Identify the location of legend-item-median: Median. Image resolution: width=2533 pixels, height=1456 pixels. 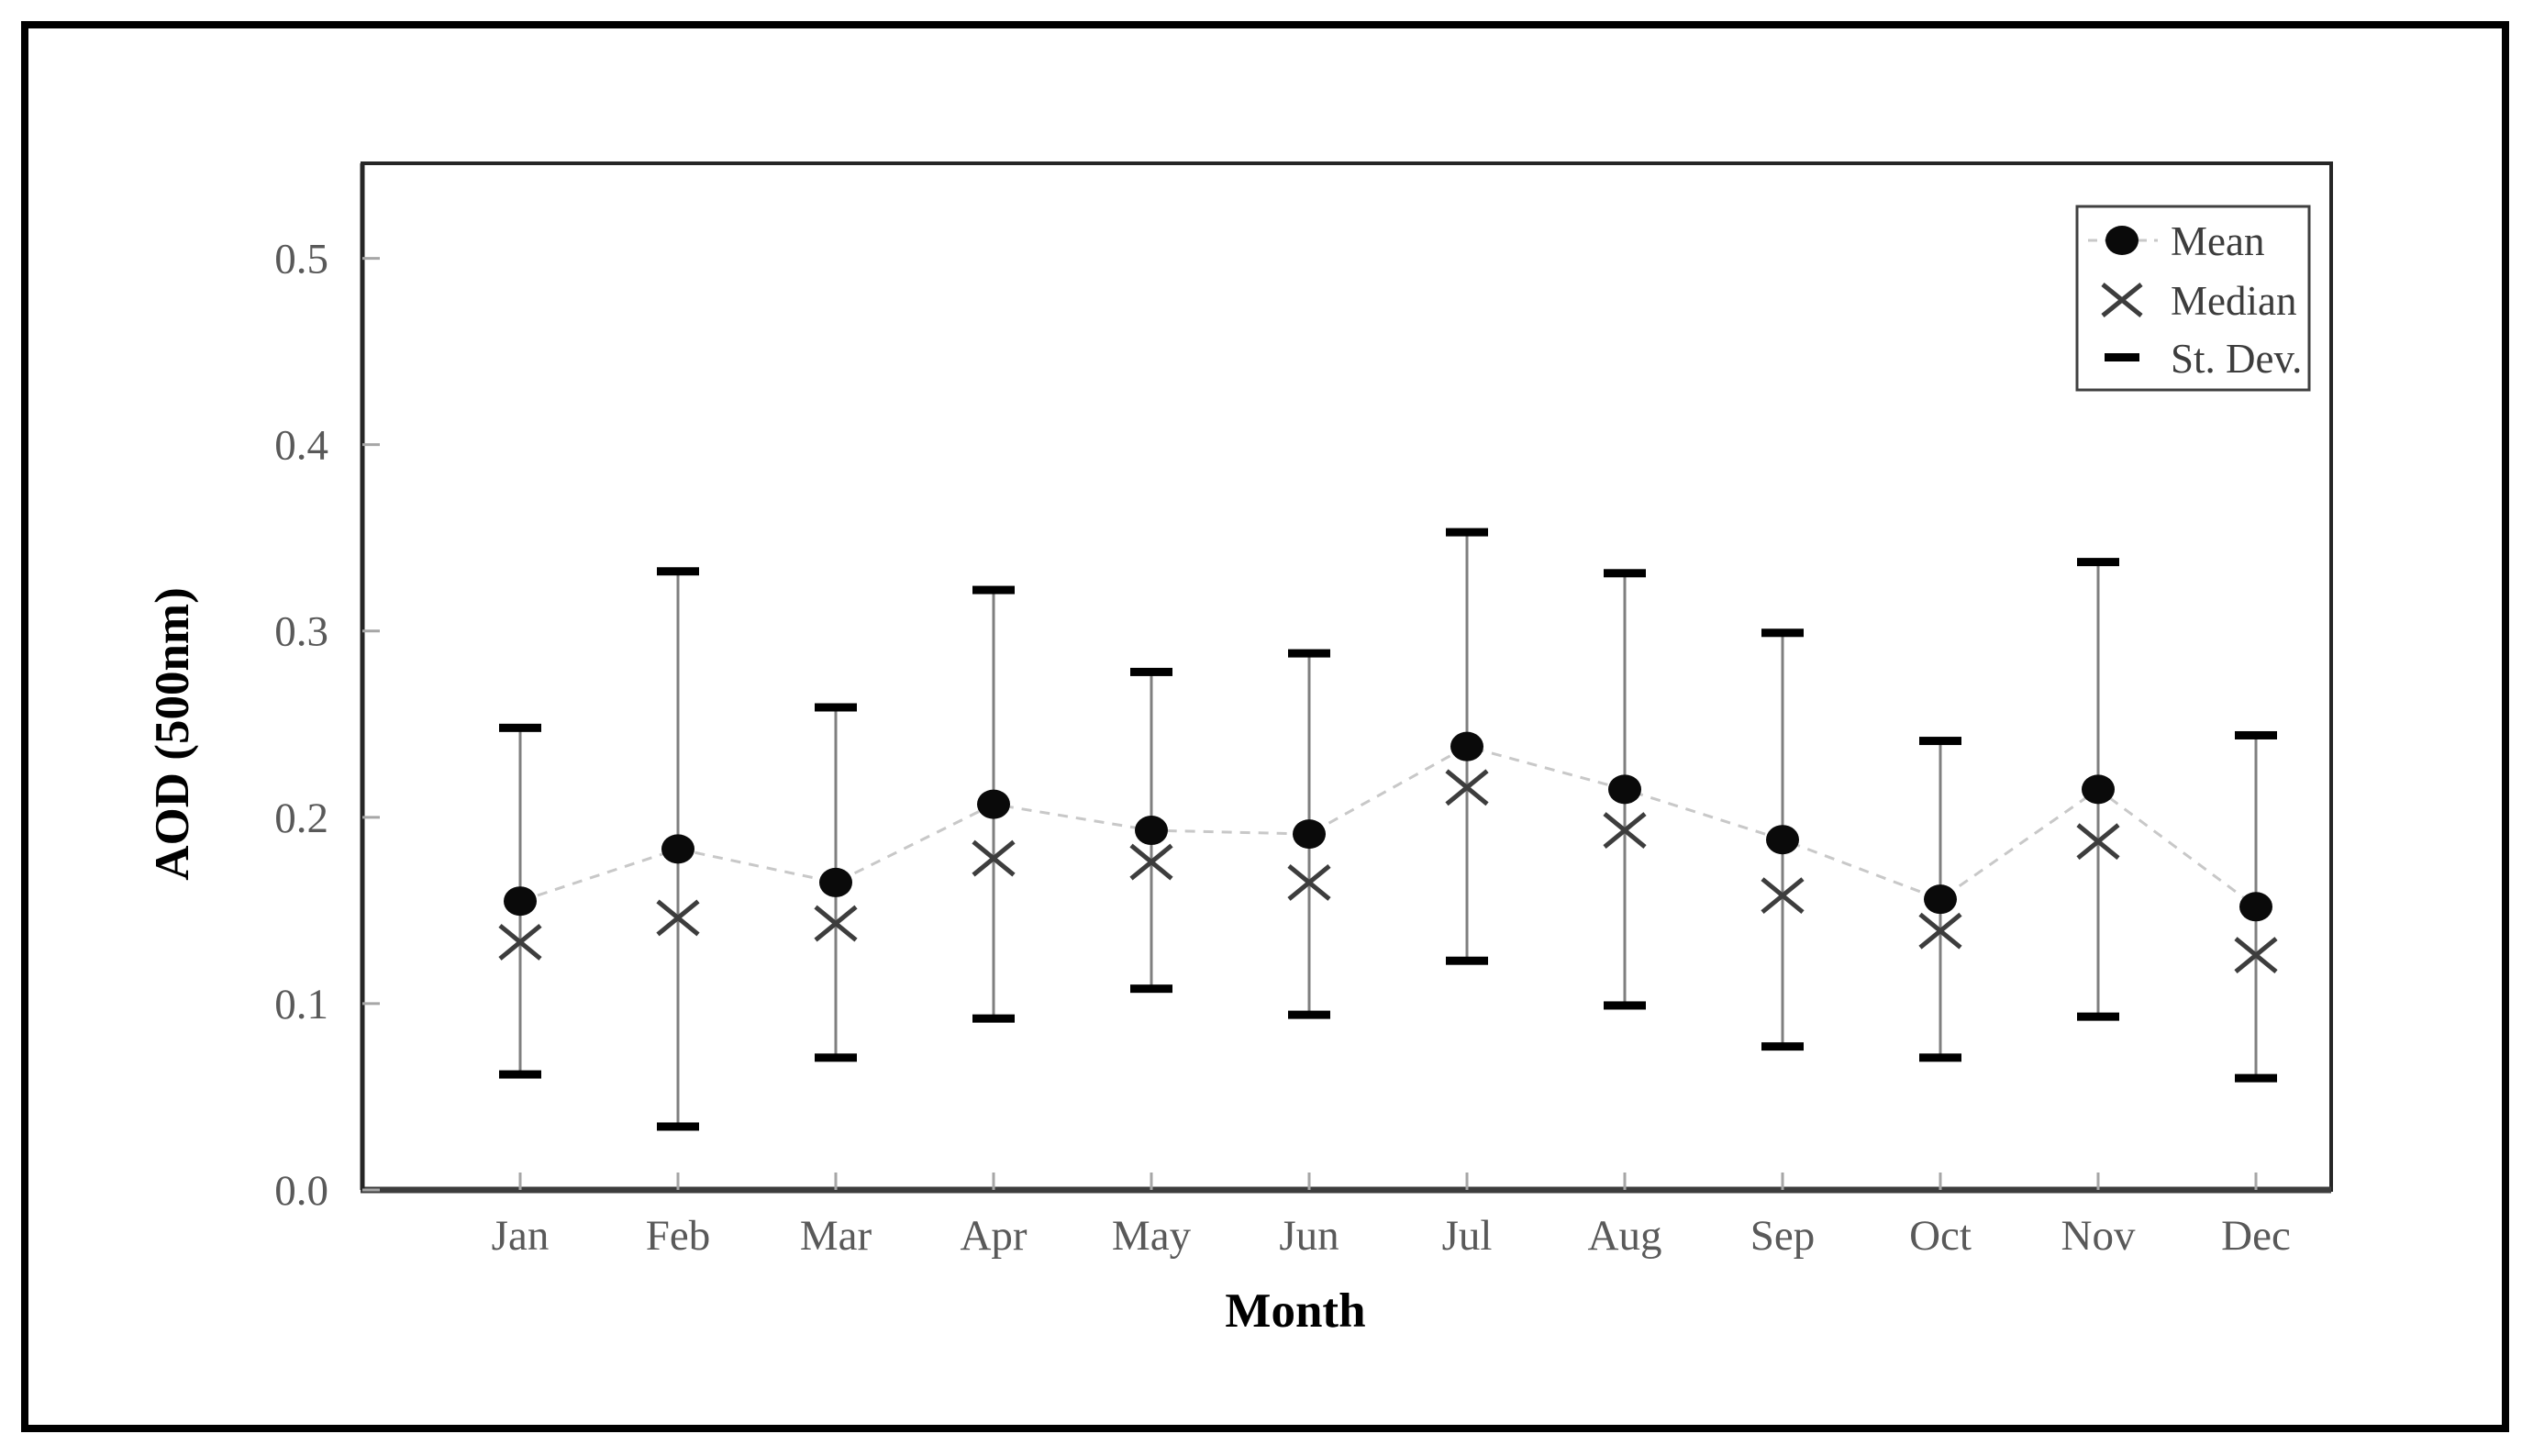
(2198, 301).